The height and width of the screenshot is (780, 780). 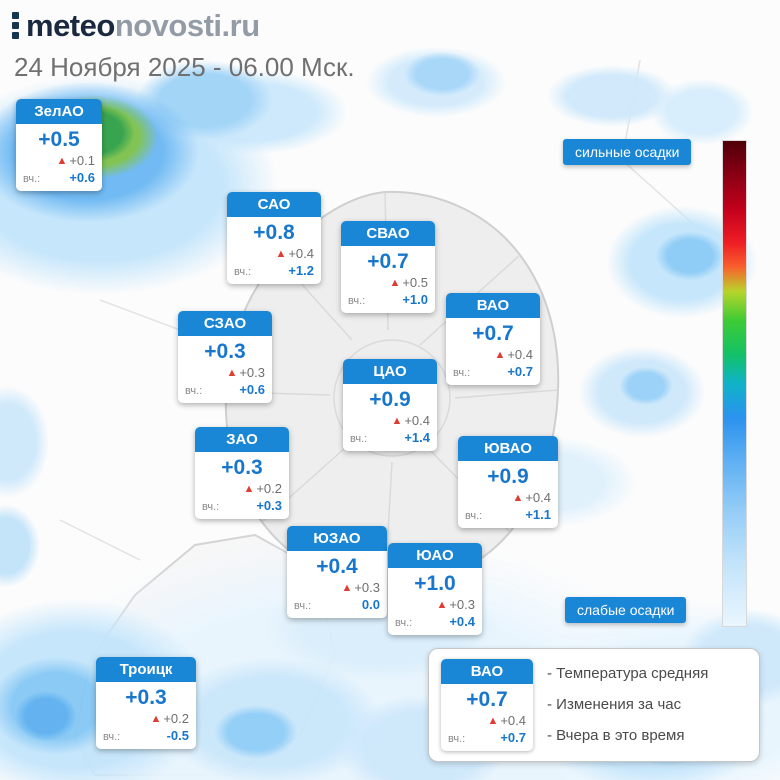 I want to click on district-card-yuao: ЮАО +1.0 ▲ +0.3 вч.: +0.4, so click(x=435, y=589).